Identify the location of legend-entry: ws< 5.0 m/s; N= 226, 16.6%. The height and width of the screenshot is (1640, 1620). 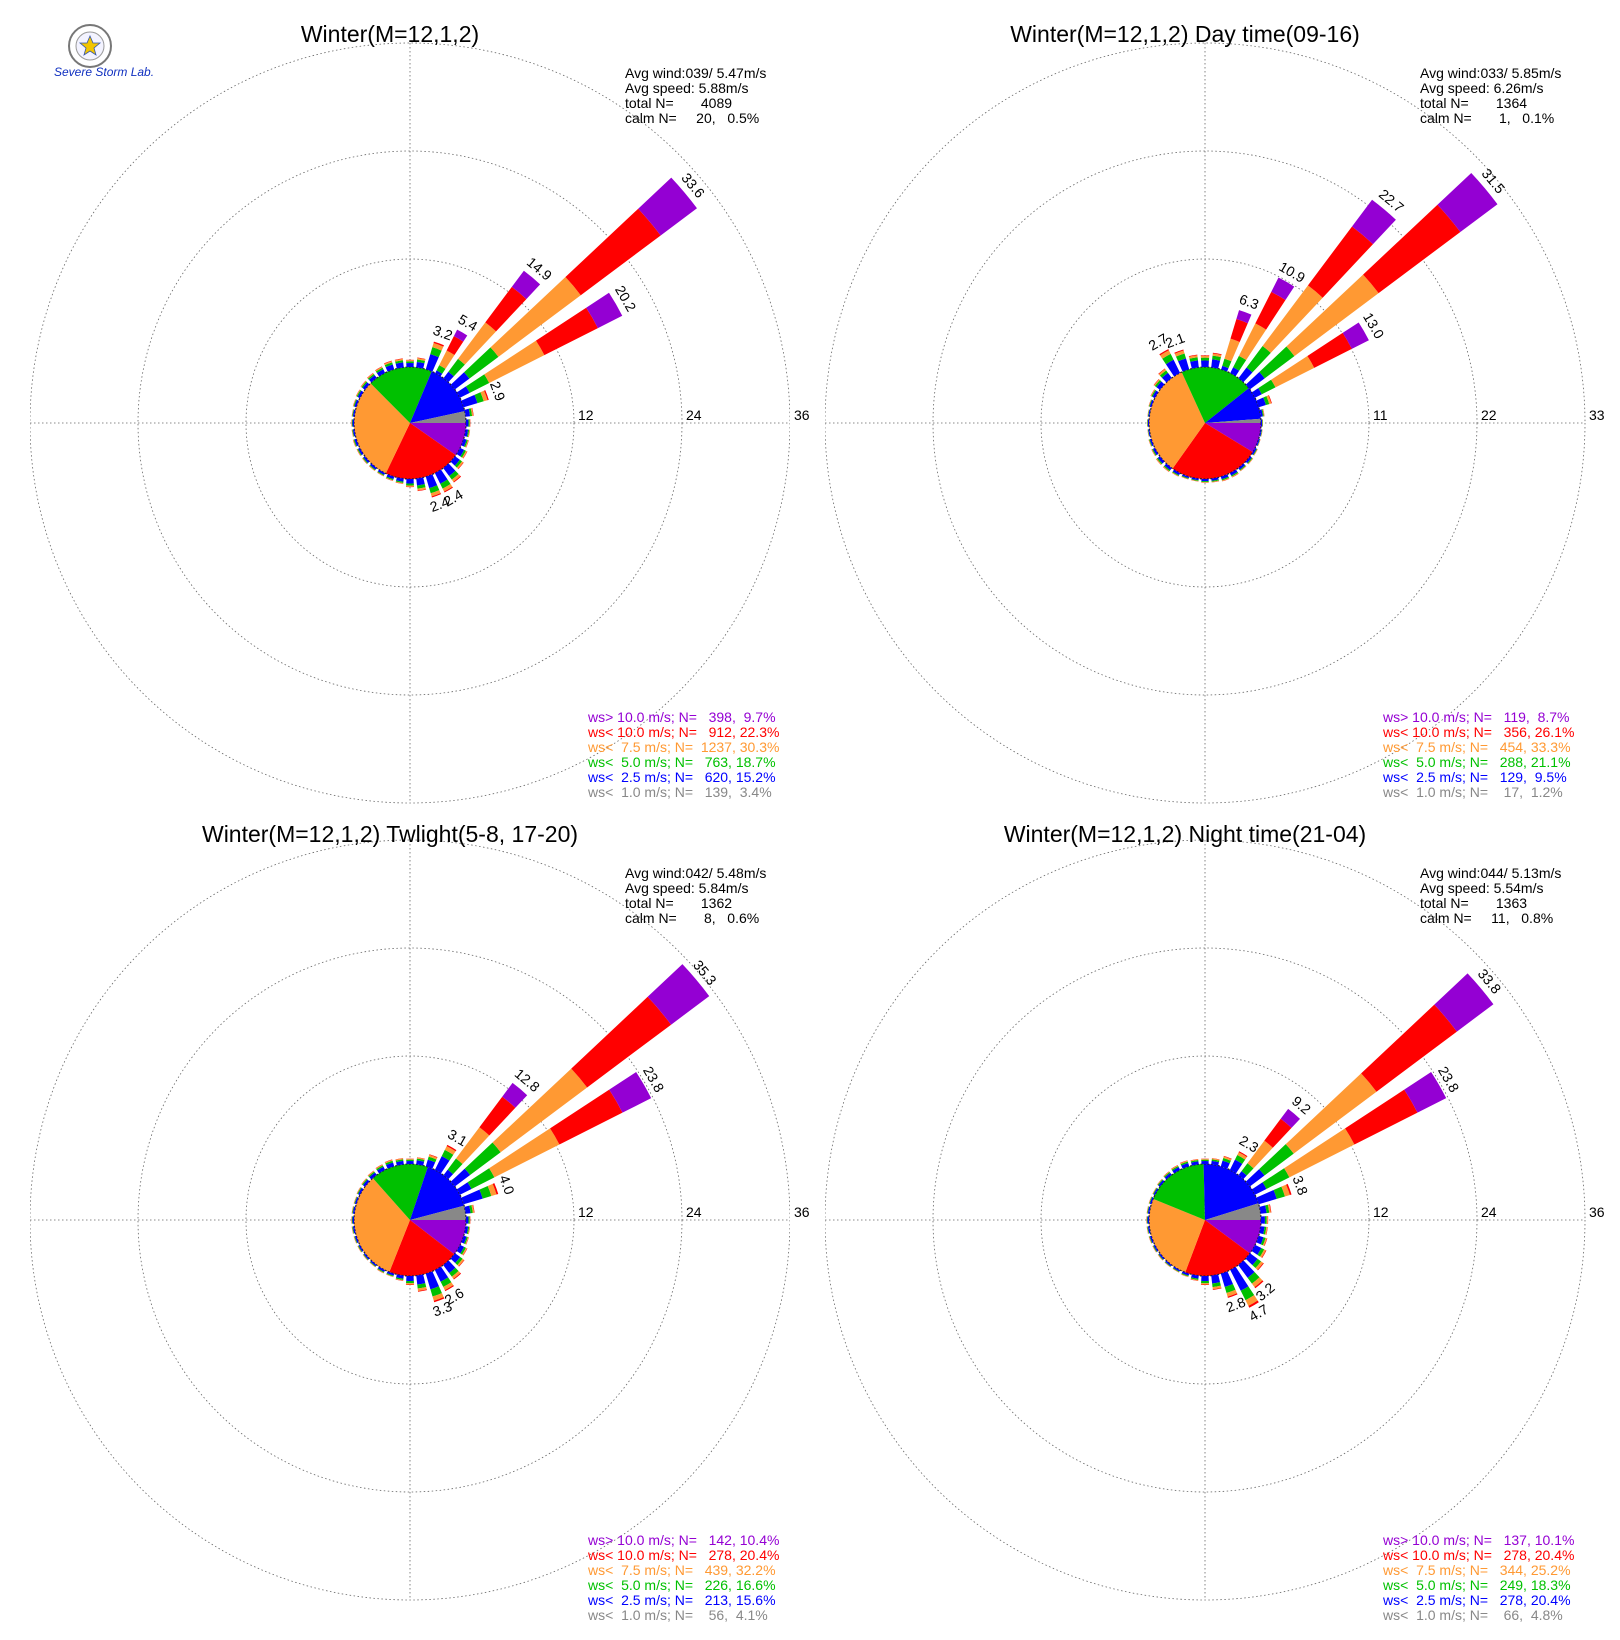
(681, 1585).